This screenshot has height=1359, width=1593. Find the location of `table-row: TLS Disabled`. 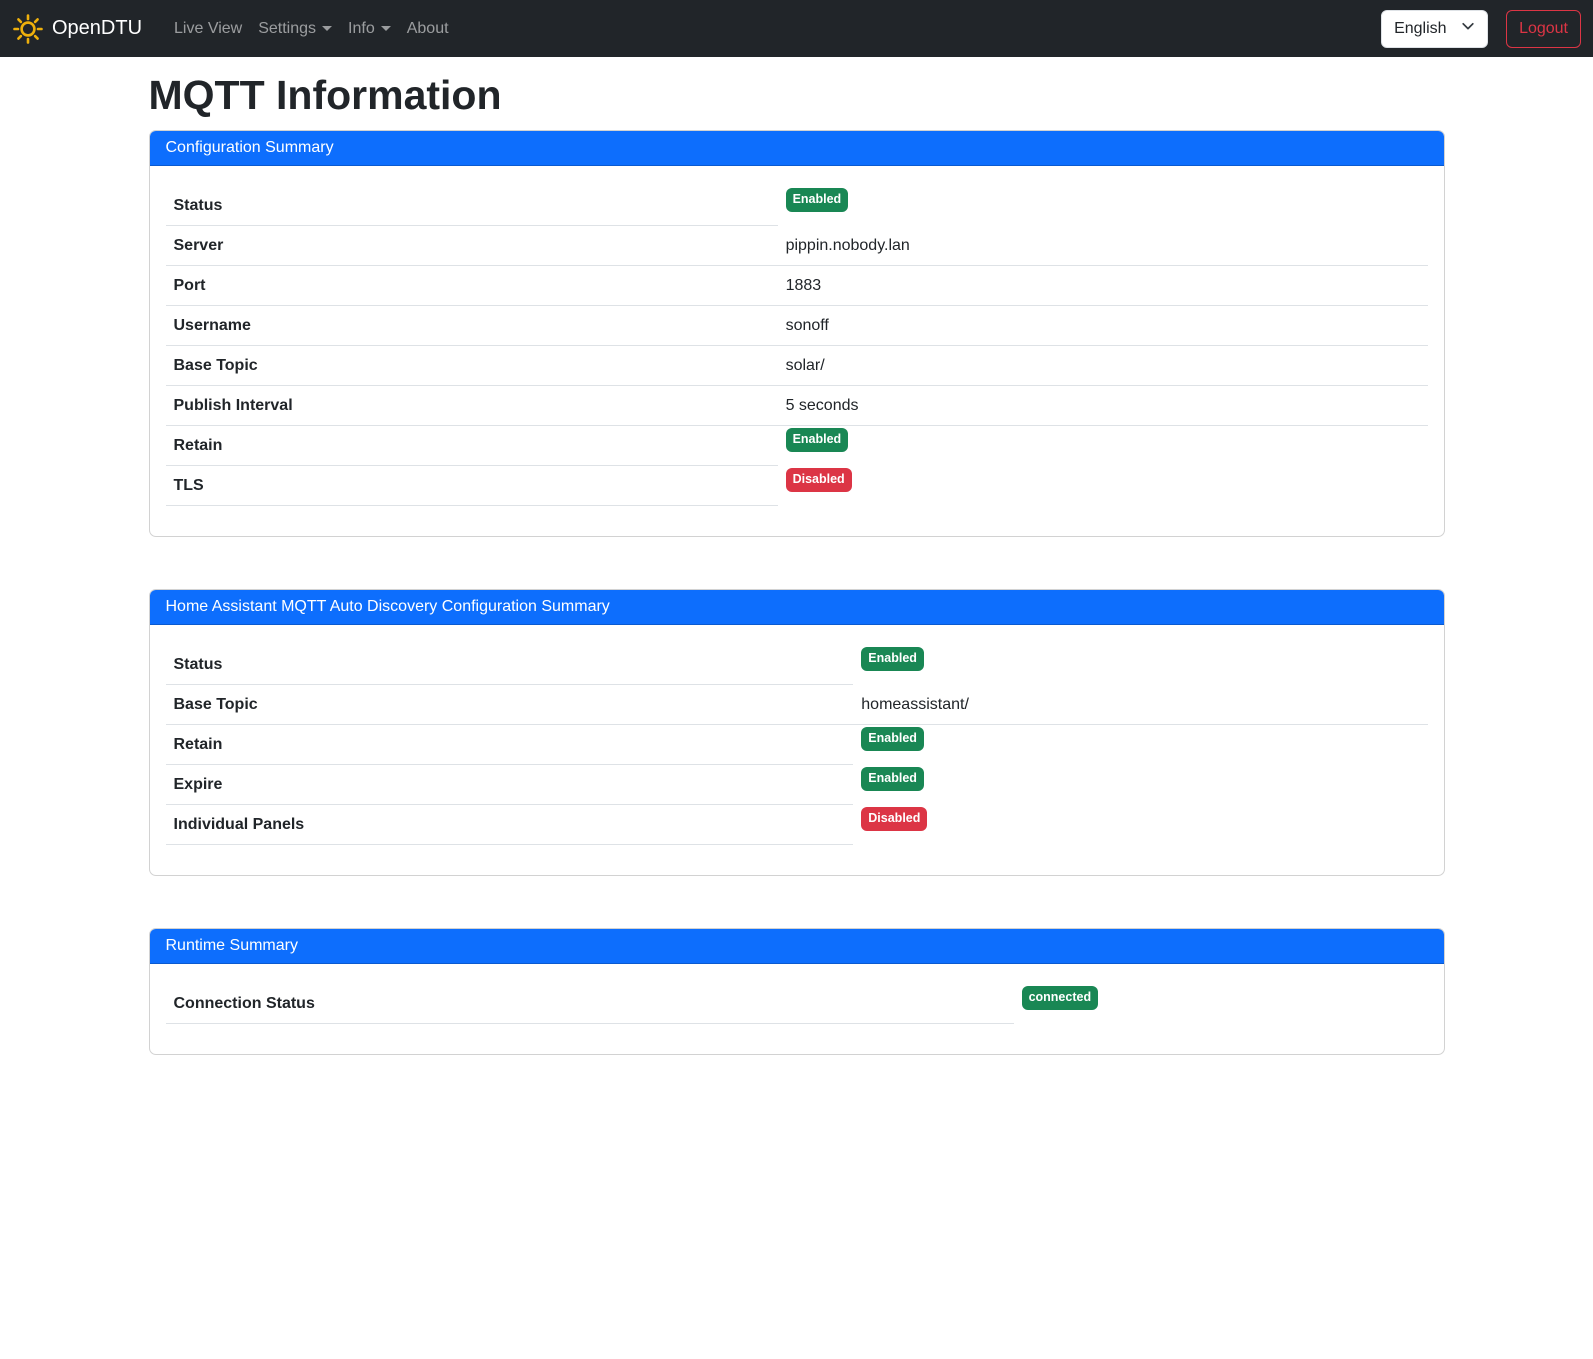

table-row: TLS Disabled is located at coordinates (796, 486).